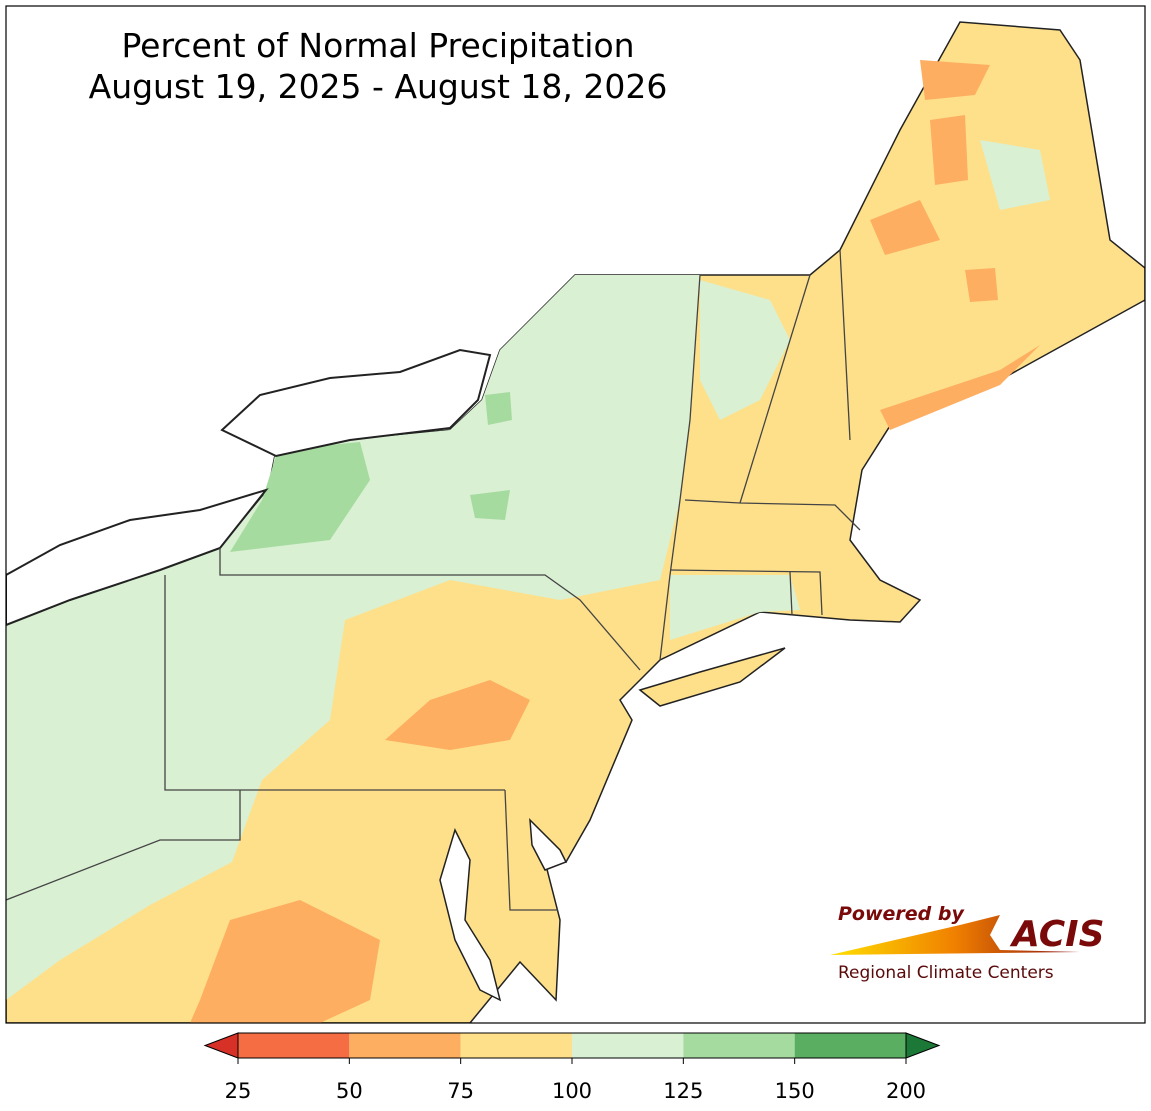  I want to click on long-island, so click(712, 677).